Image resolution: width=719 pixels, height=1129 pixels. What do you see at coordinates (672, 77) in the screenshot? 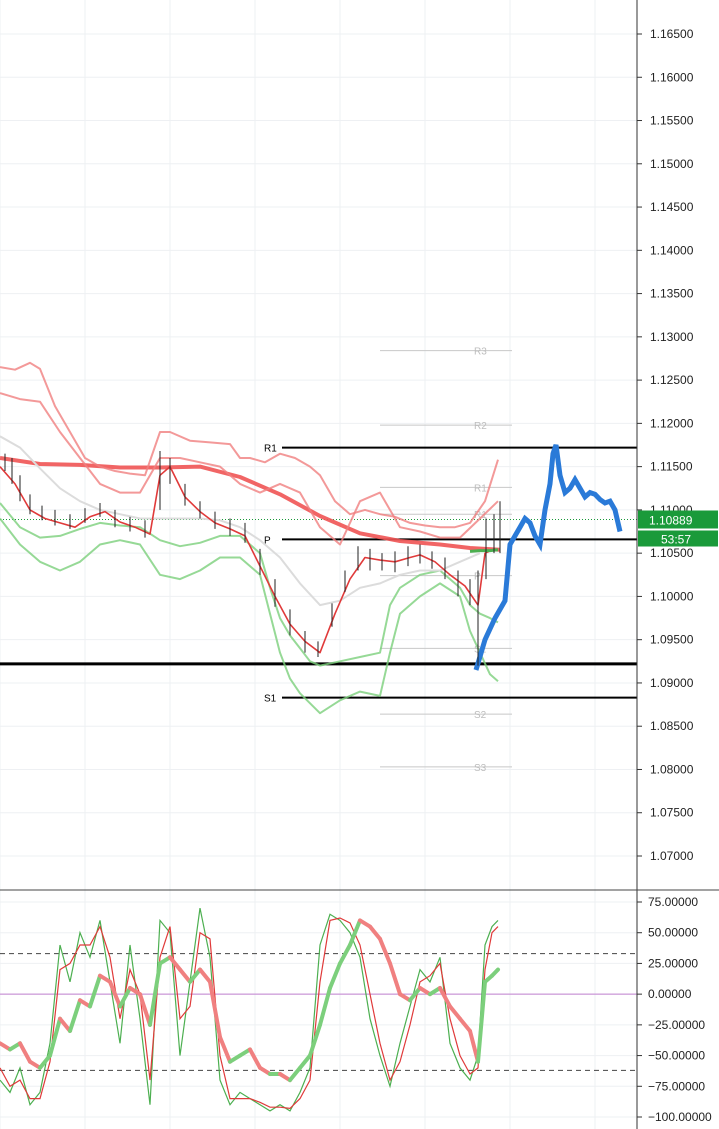
I see `price-axis-tick-label: 1.16000` at bounding box center [672, 77].